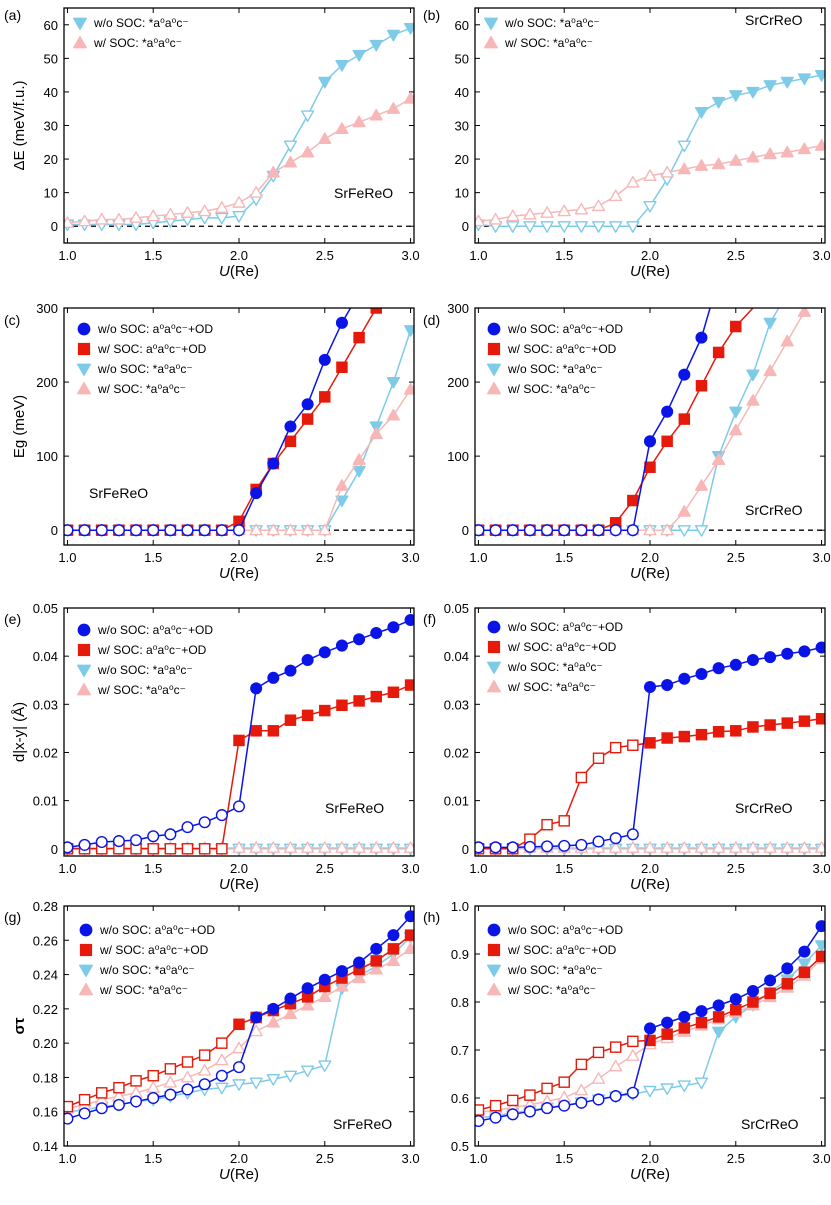 This screenshot has width=831, height=1205. I want to click on y-tick-label: 20, so click(51, 159).